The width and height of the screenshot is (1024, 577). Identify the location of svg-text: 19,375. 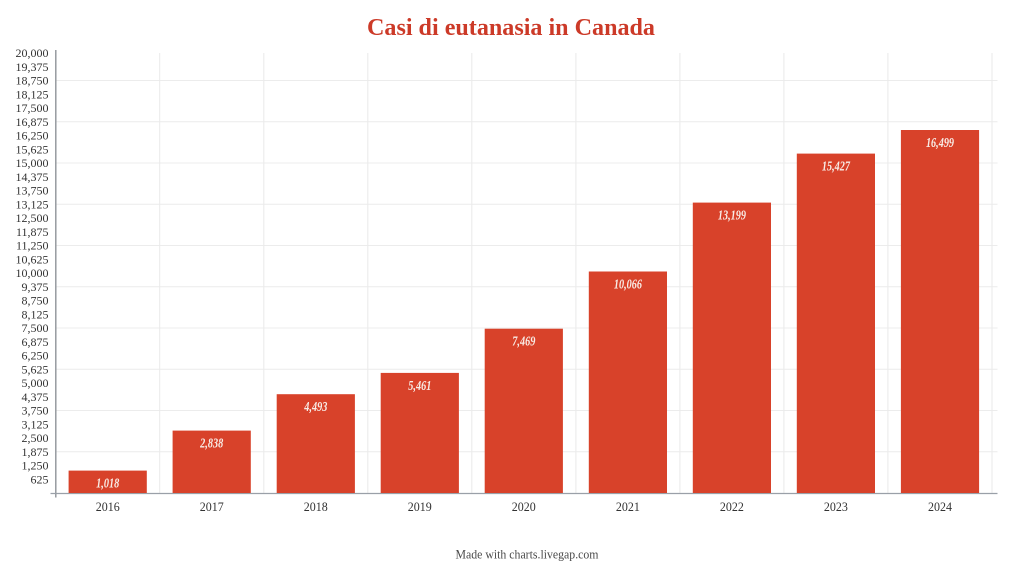
(32, 67).